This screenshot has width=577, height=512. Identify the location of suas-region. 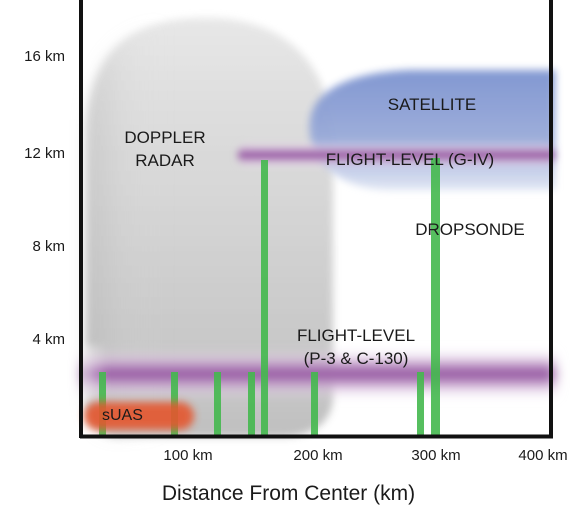
(139, 416).